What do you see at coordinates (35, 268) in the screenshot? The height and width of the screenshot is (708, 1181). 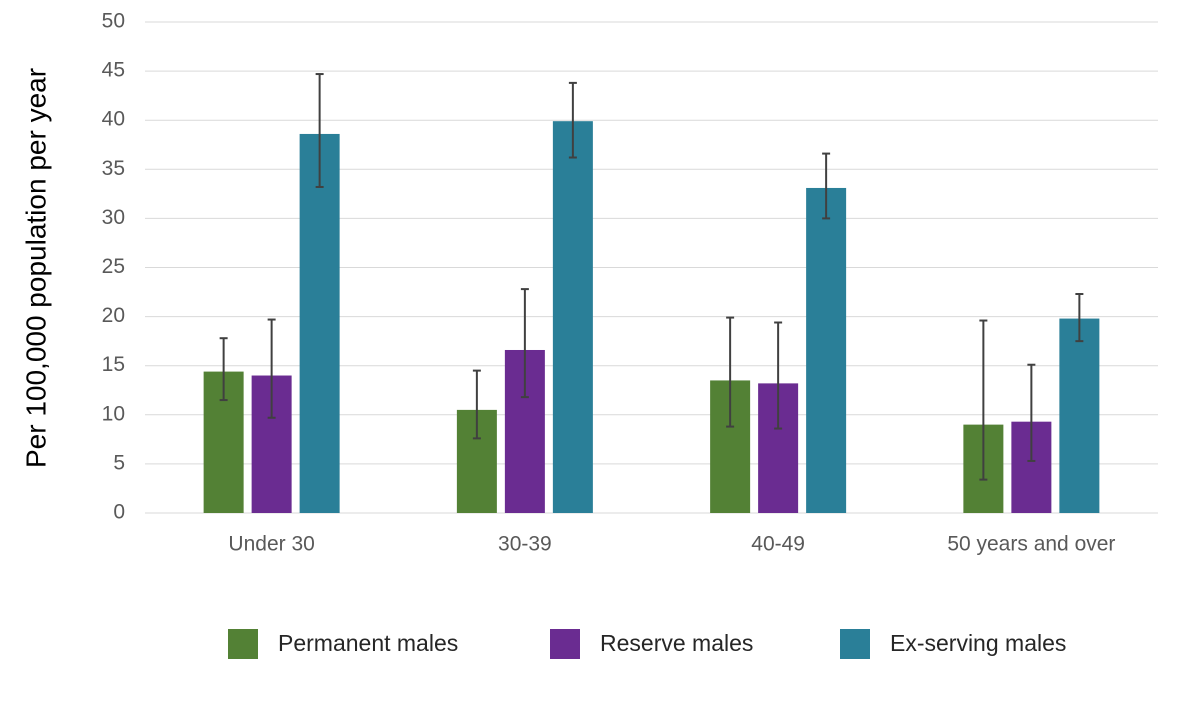 I see `y-axis-label: Per 100,000 population per year` at bounding box center [35, 268].